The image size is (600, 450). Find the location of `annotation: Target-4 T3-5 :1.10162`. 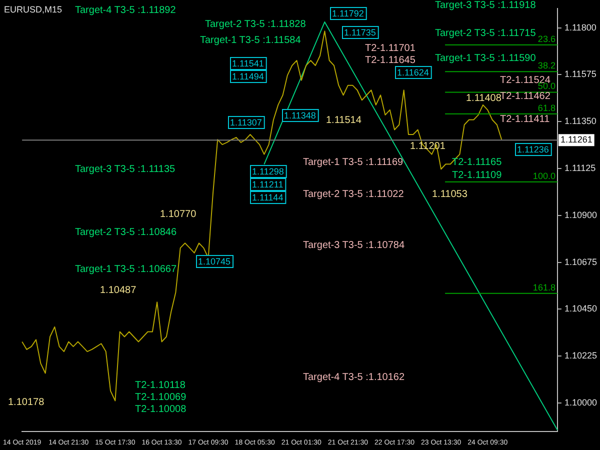

annotation: Target-4 T3-5 :1.10162 is located at coordinates (354, 377).